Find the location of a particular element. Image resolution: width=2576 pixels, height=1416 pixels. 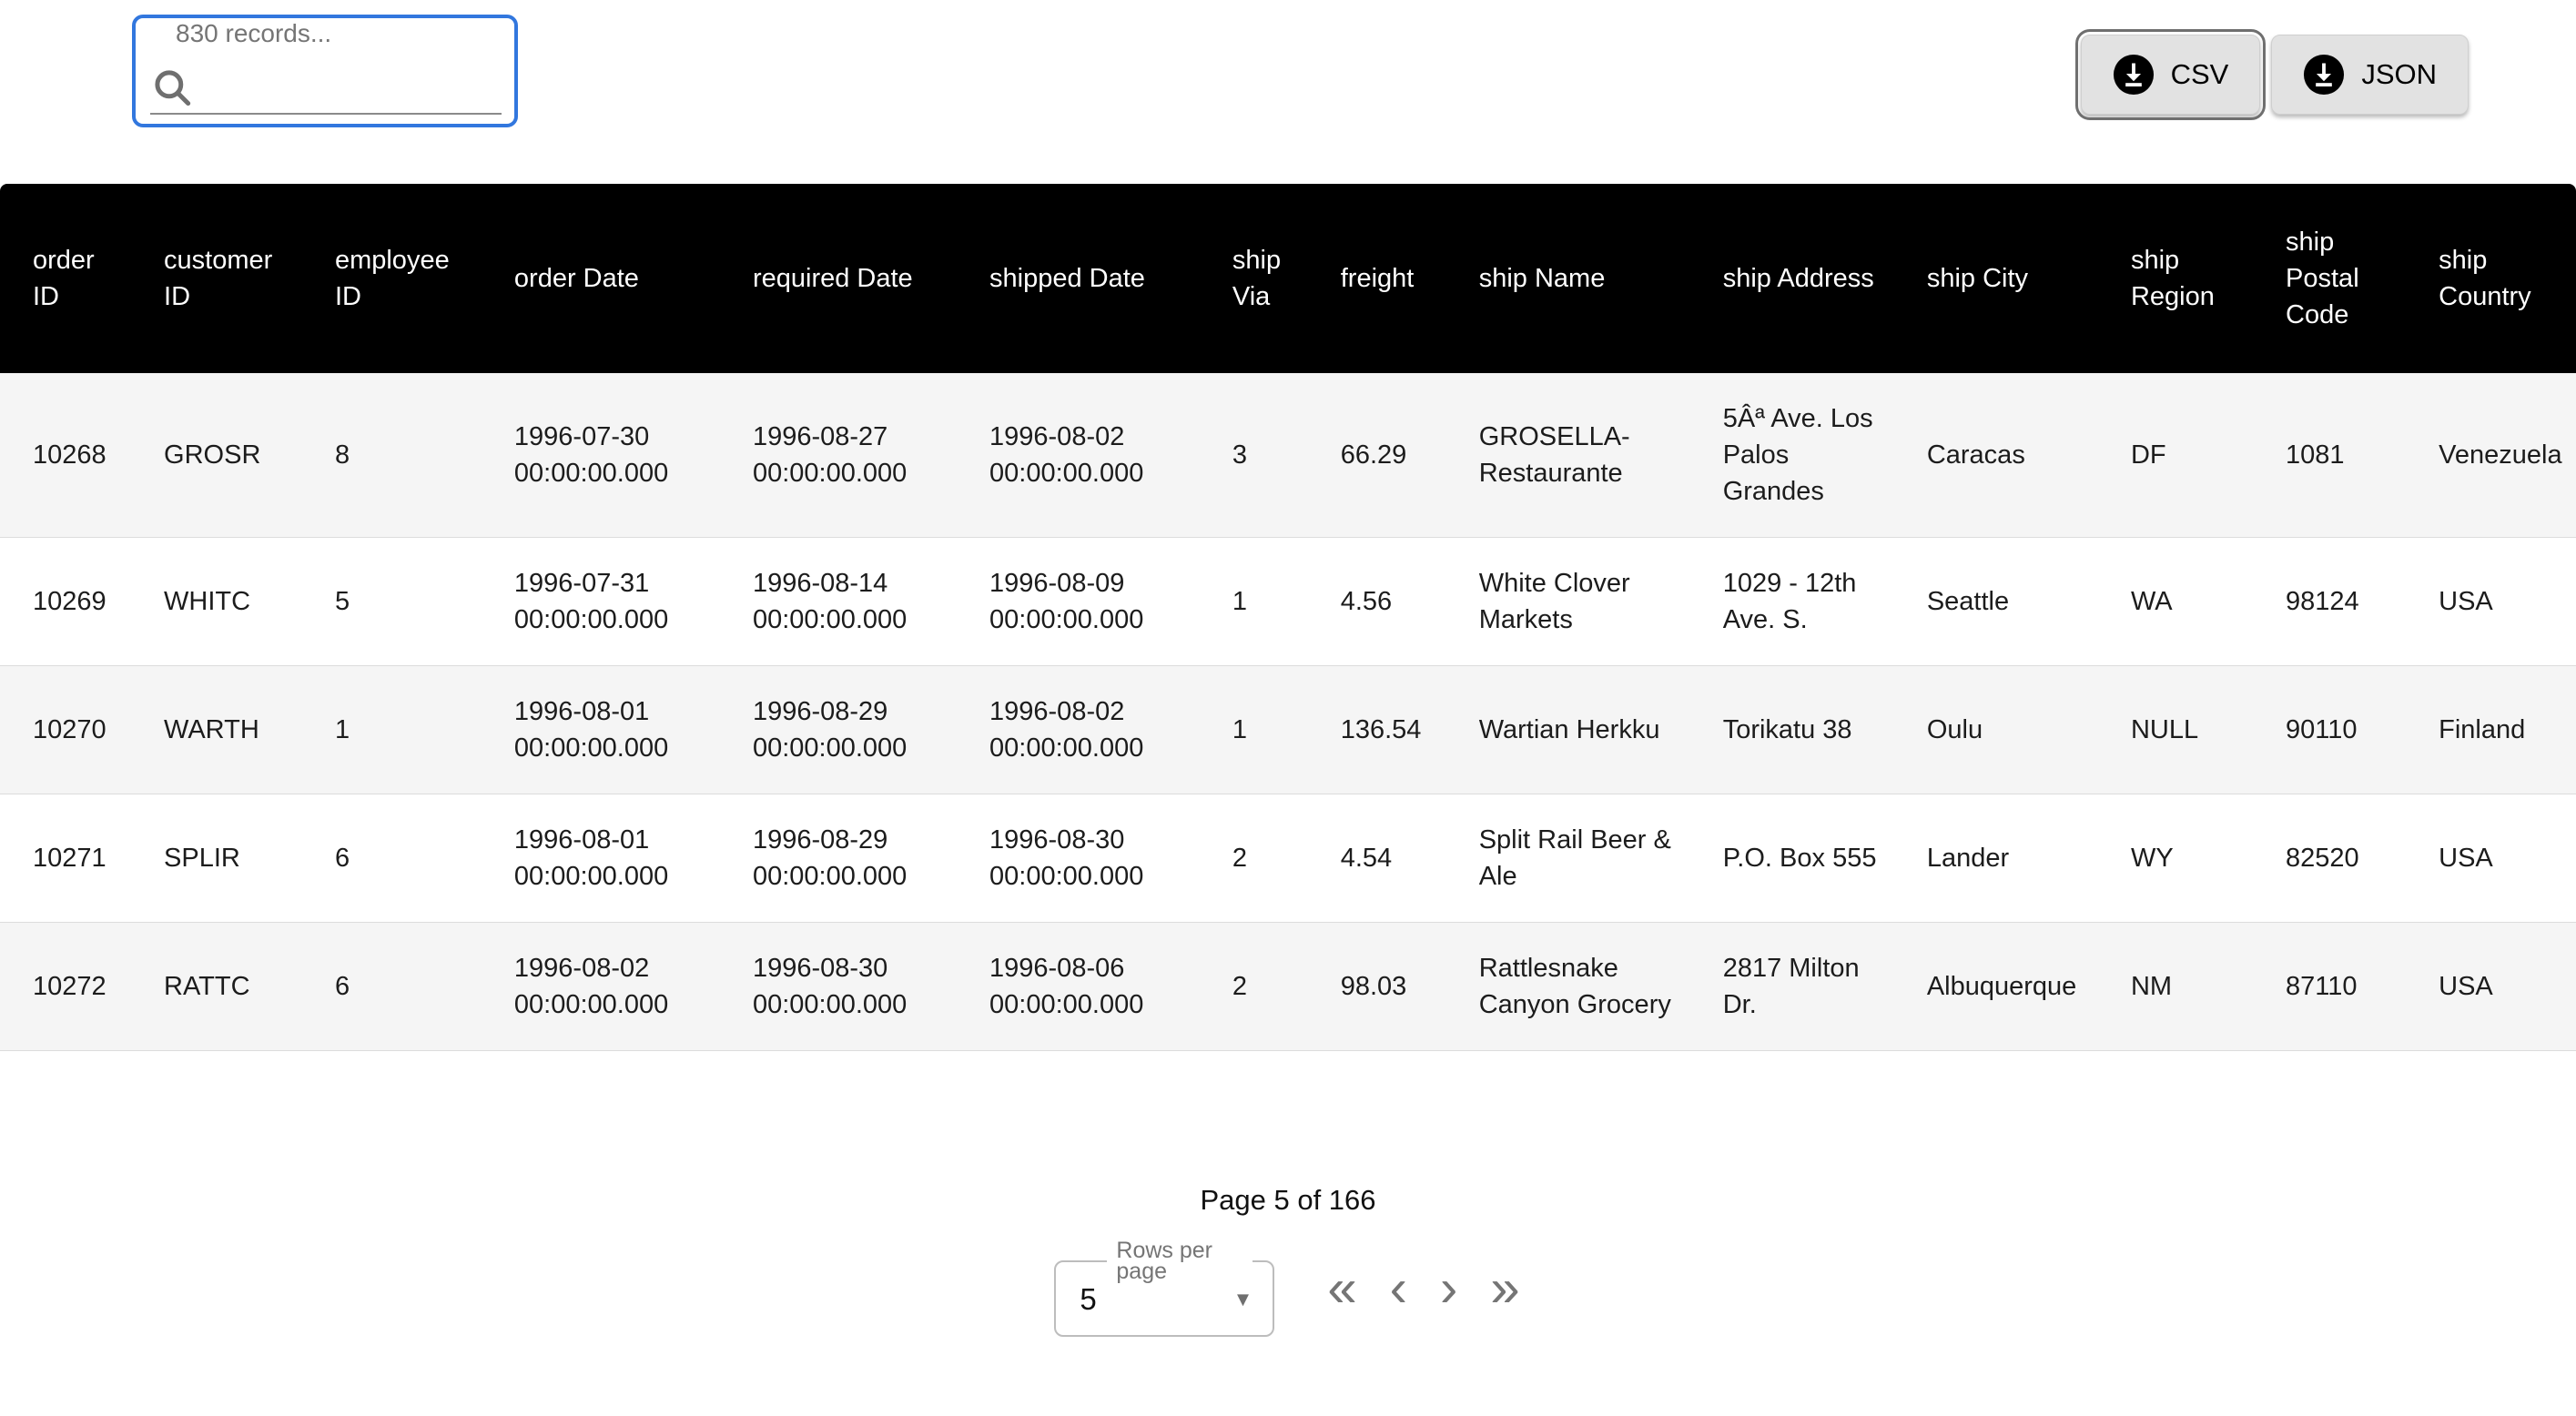

table-cell: P.O. Box 555 is located at coordinates (1791, 858).